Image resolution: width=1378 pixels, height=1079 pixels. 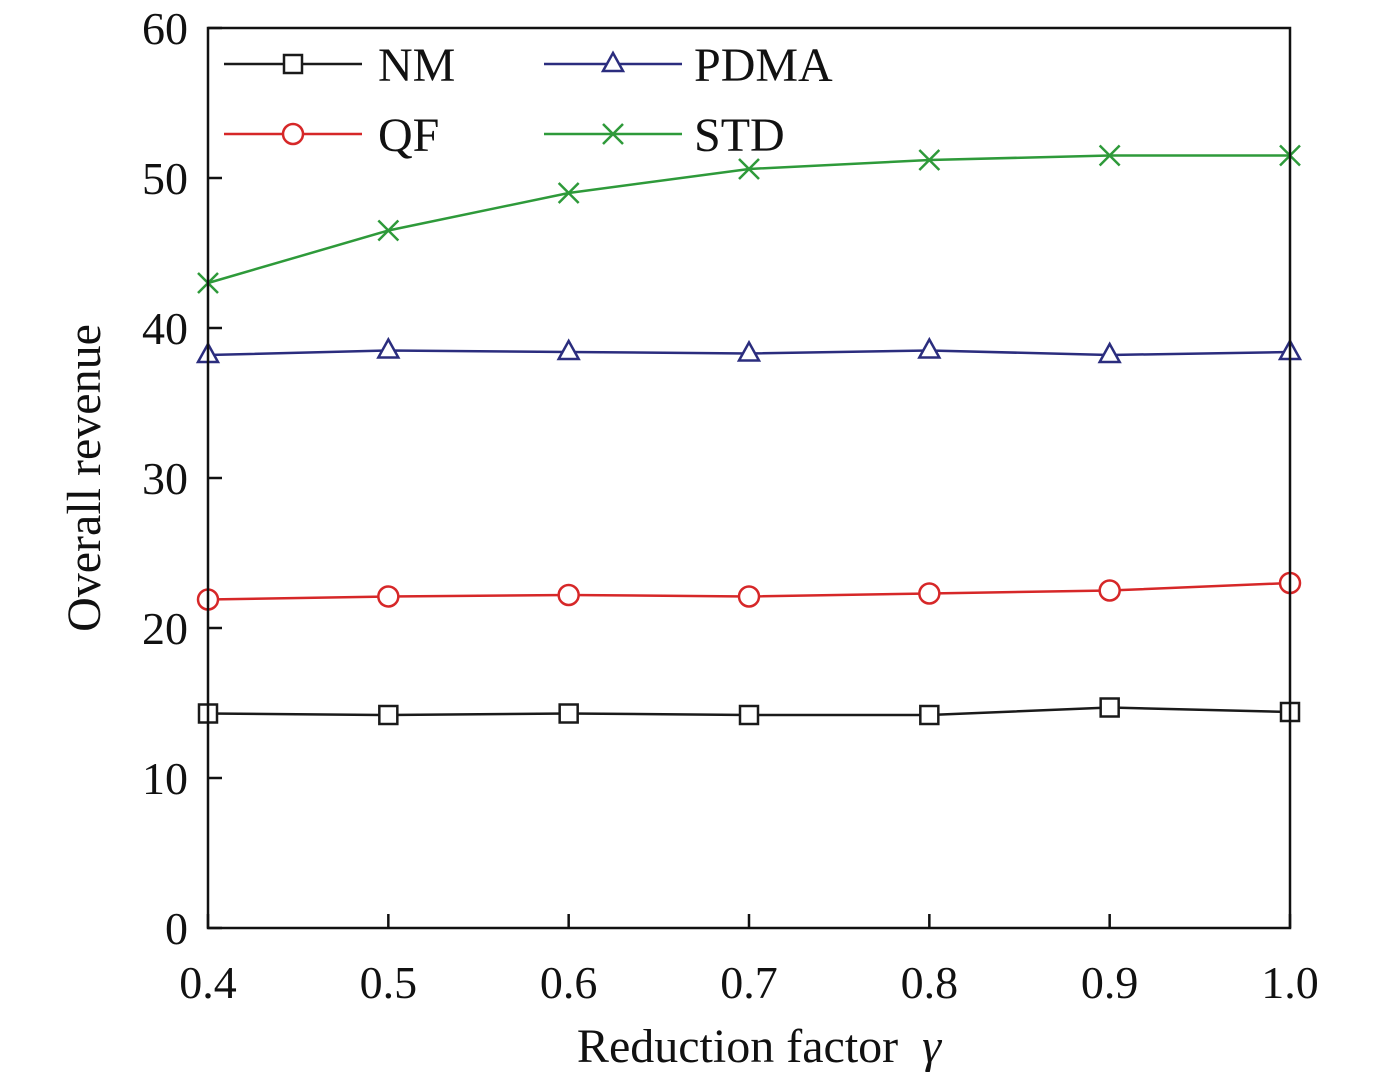 I want to click on x-tick-label: 0.9, so click(x=1110, y=982).